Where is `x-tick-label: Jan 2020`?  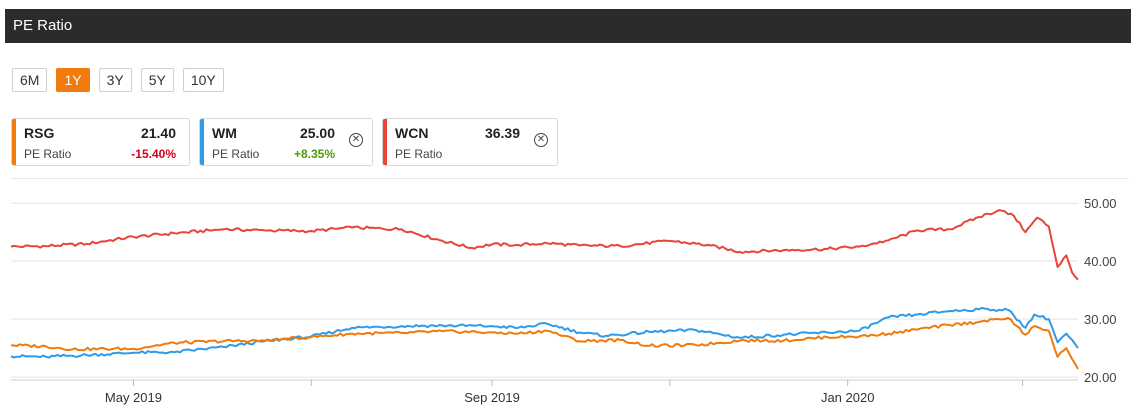 x-tick-label: Jan 2020 is located at coordinates (848, 397).